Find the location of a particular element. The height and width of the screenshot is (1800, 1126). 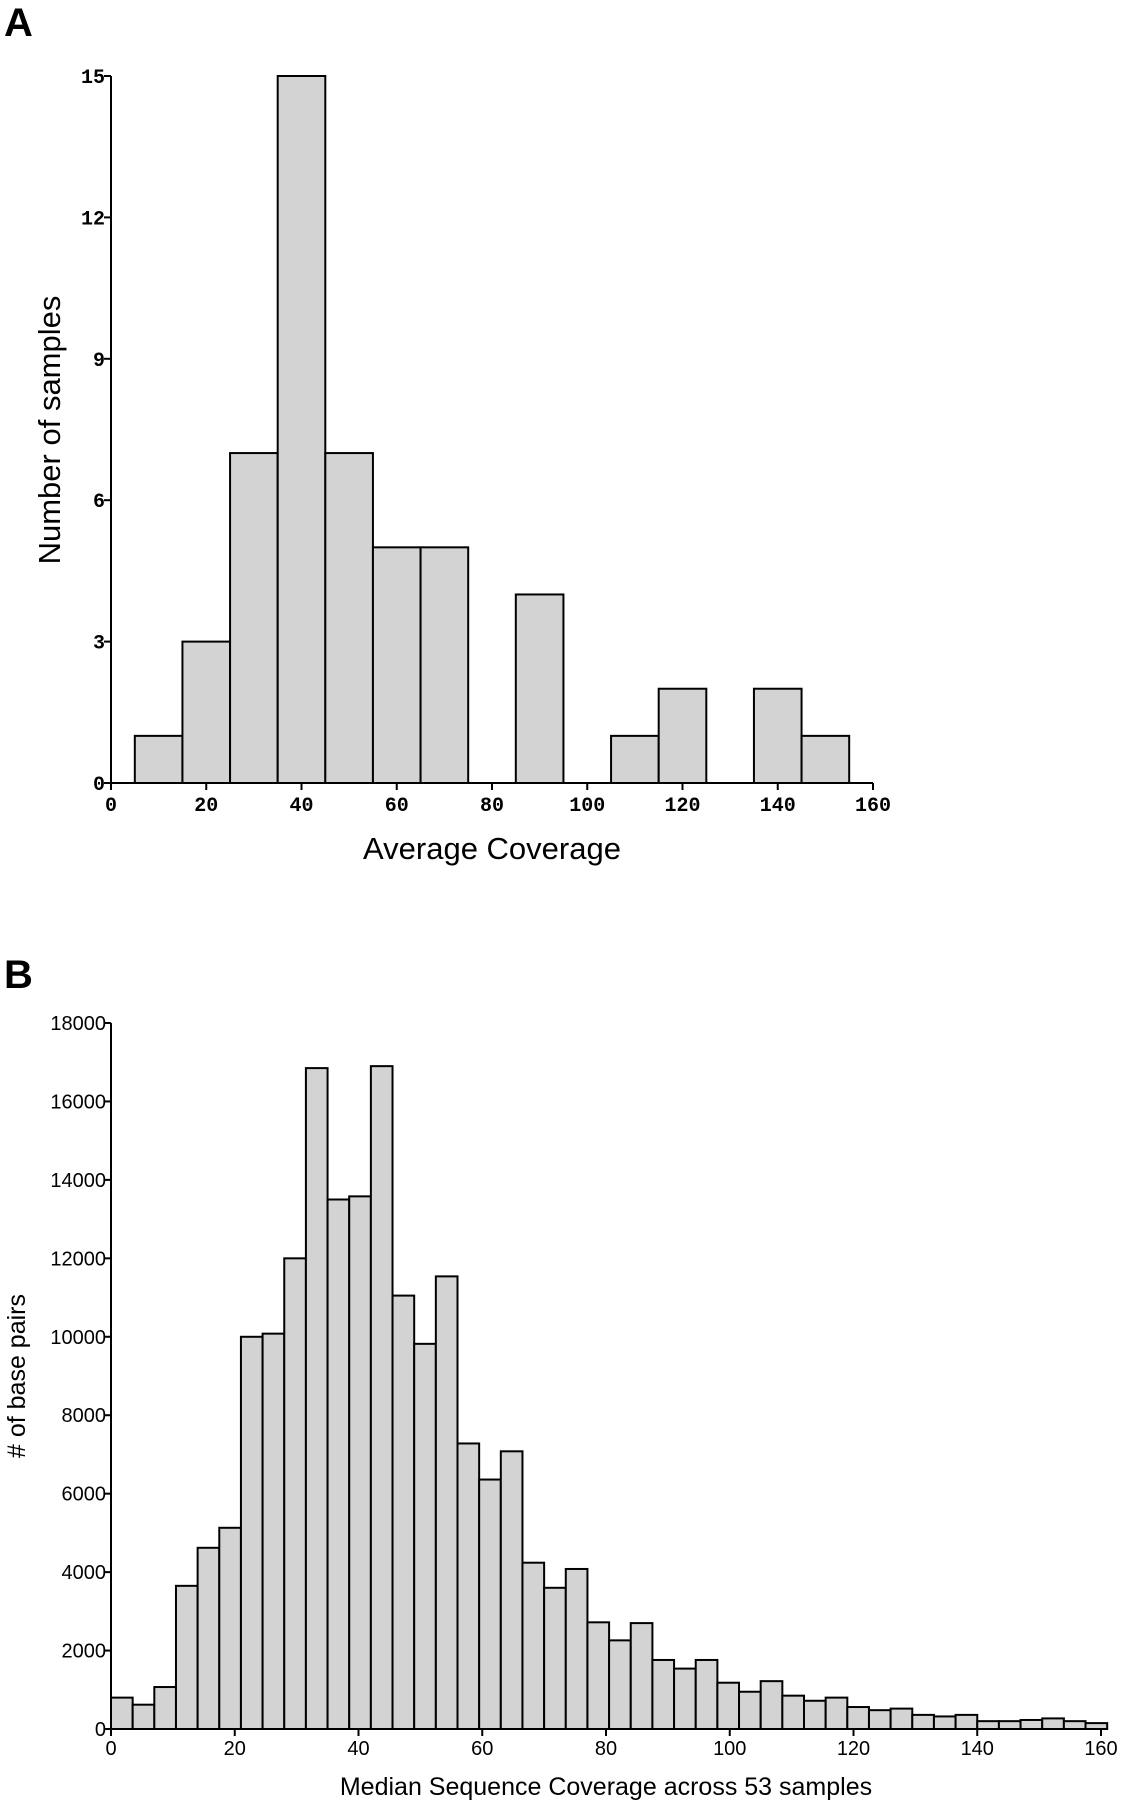

y-tick-label: 2000 is located at coordinates (84, 1652).